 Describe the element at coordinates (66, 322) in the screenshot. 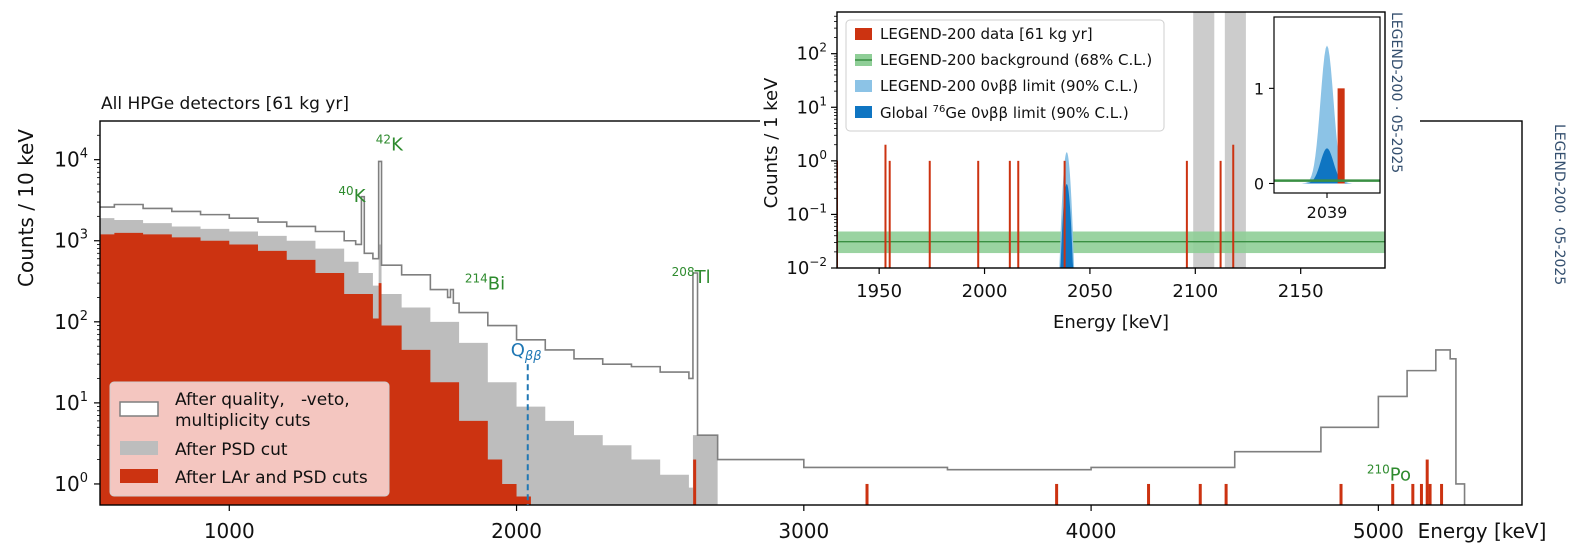

I see `main-y-tick-base-2: 10` at that location.